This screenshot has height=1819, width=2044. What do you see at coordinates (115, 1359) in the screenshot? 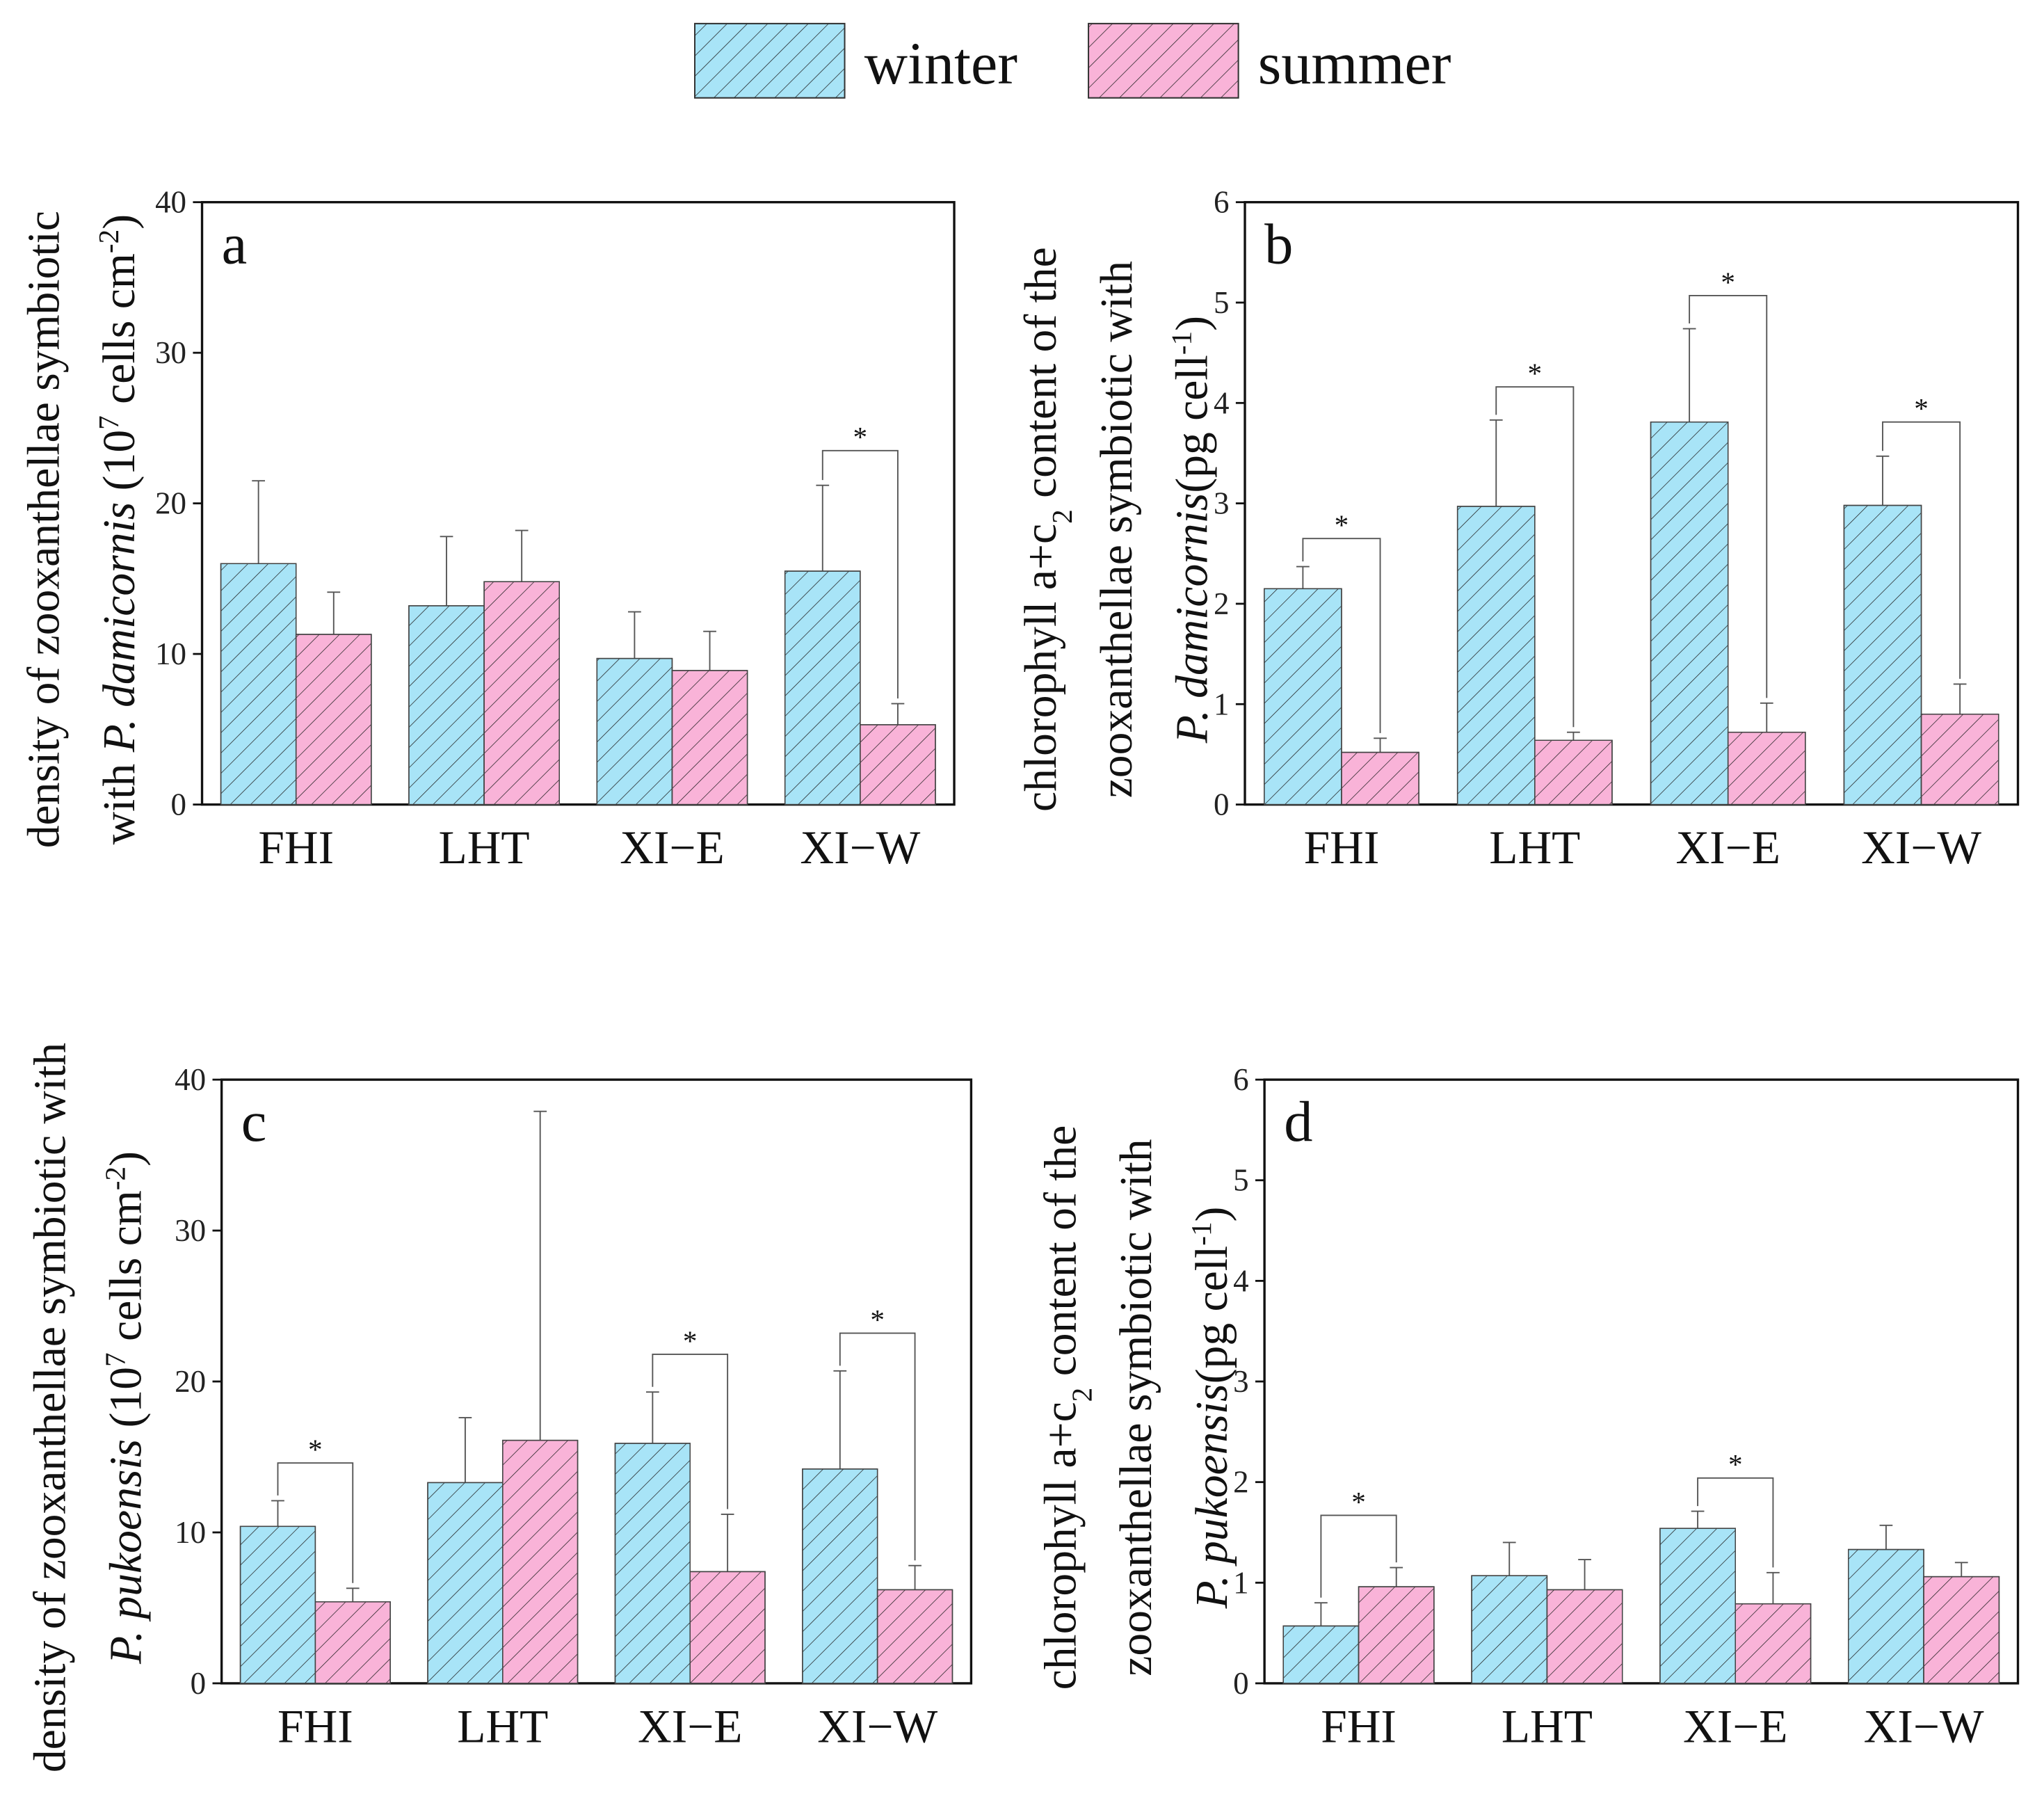
I see `y-axis-label-part: 7` at bounding box center [115, 1359].